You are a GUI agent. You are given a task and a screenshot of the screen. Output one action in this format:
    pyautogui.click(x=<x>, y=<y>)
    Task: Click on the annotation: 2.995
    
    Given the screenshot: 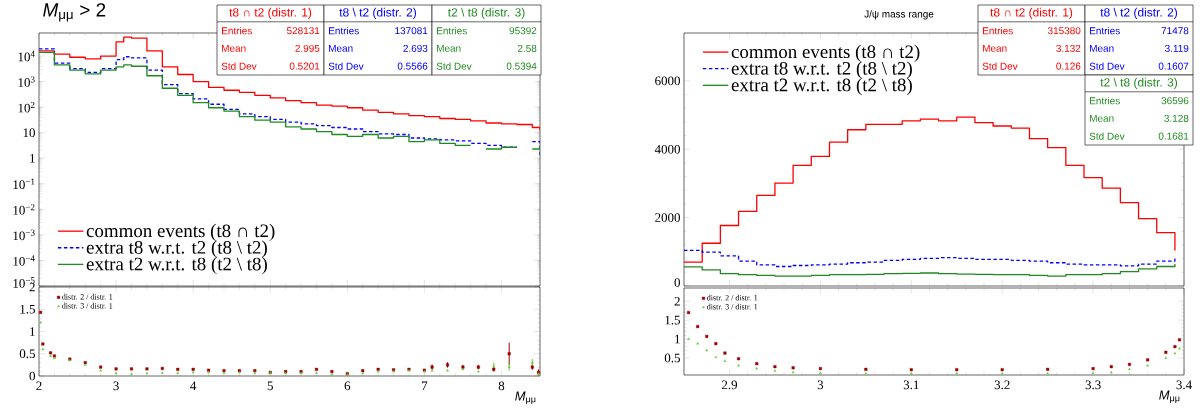 What is the action you would take?
    pyautogui.click(x=307, y=48)
    